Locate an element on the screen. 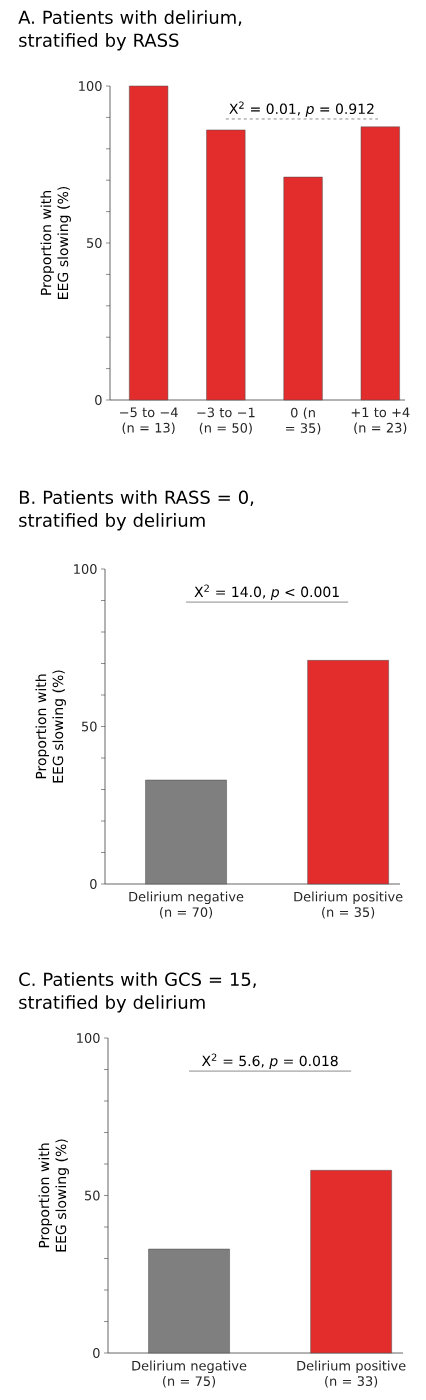 The height and width of the screenshot is (1400, 426). x-tick-label: Delirium positive (n = 35) is located at coordinates (348, 905).